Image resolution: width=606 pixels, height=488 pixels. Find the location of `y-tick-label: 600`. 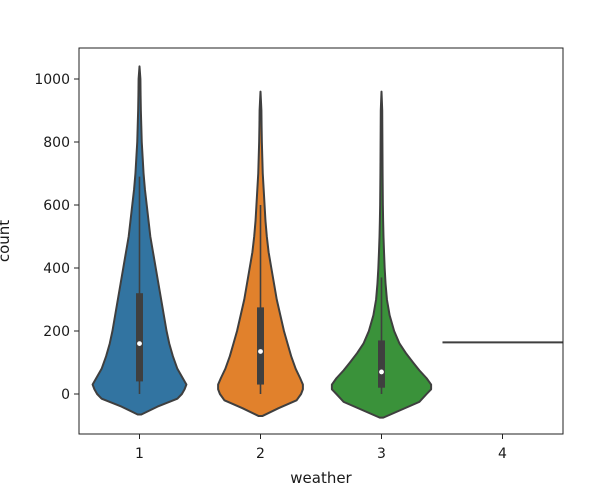

y-tick-label: 600 is located at coordinates (56, 206).